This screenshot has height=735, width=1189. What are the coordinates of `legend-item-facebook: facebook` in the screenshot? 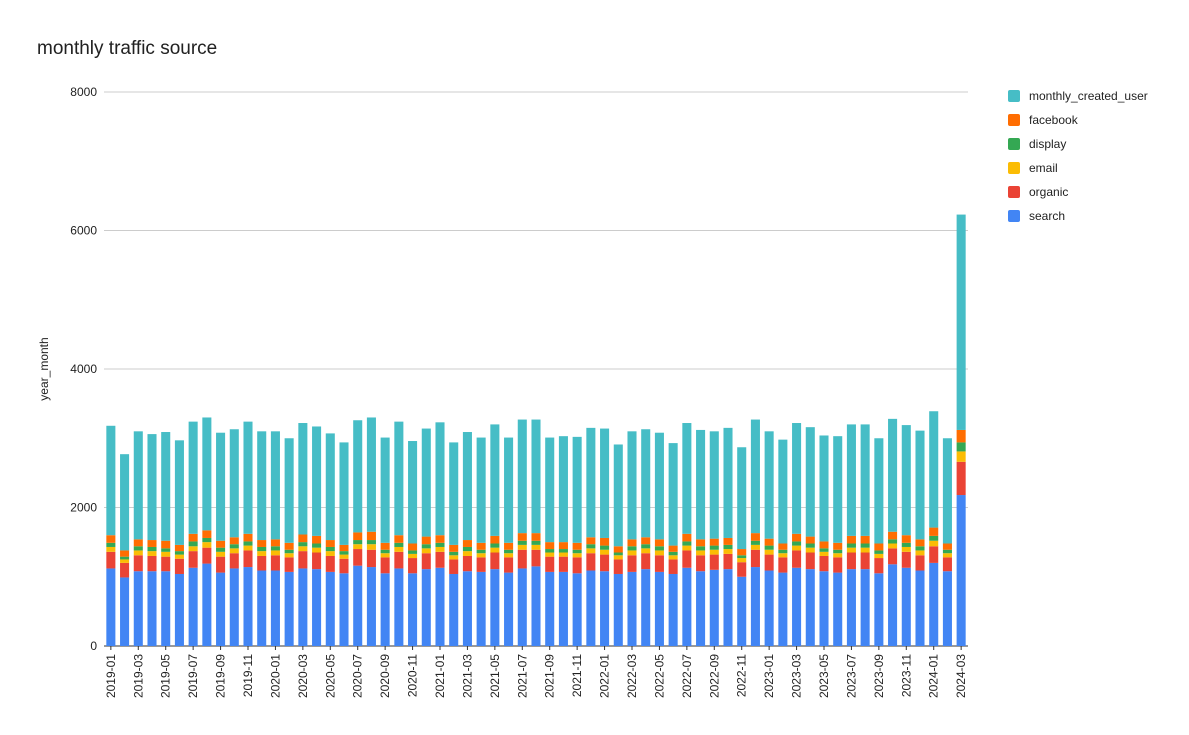 It's located at (1078, 120).